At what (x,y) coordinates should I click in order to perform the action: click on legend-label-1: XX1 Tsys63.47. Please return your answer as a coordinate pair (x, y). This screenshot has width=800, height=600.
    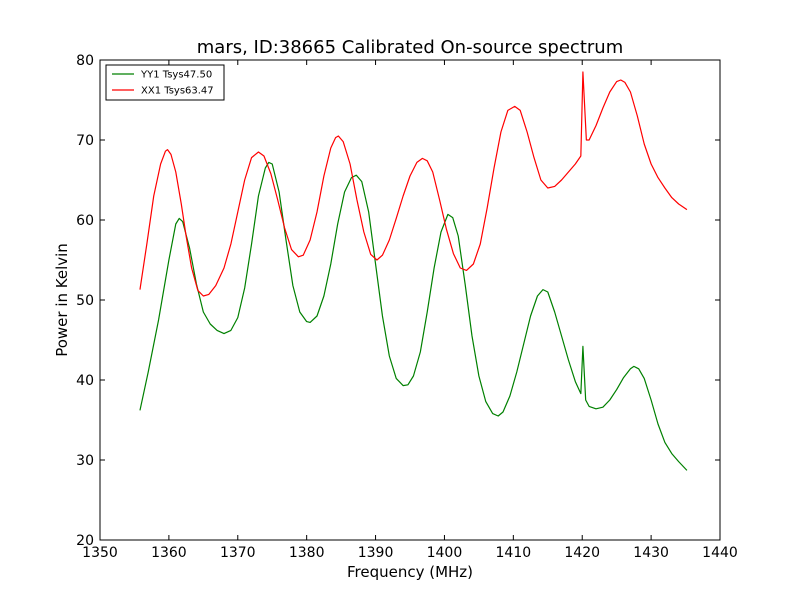
    Looking at the image, I should click on (177, 91).